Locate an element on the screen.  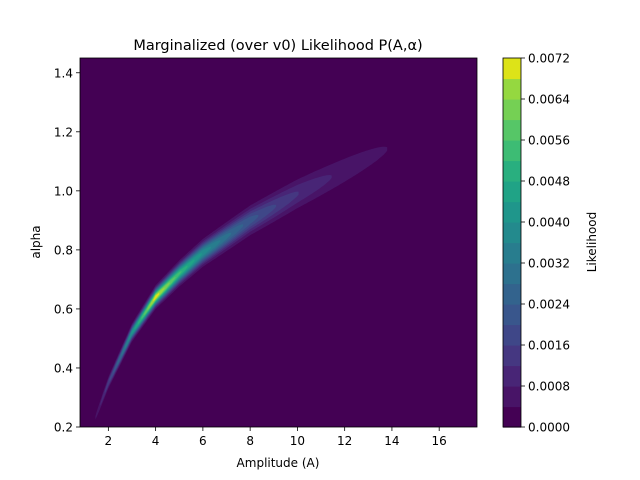
x-tick-label: 12 is located at coordinates (344, 441).